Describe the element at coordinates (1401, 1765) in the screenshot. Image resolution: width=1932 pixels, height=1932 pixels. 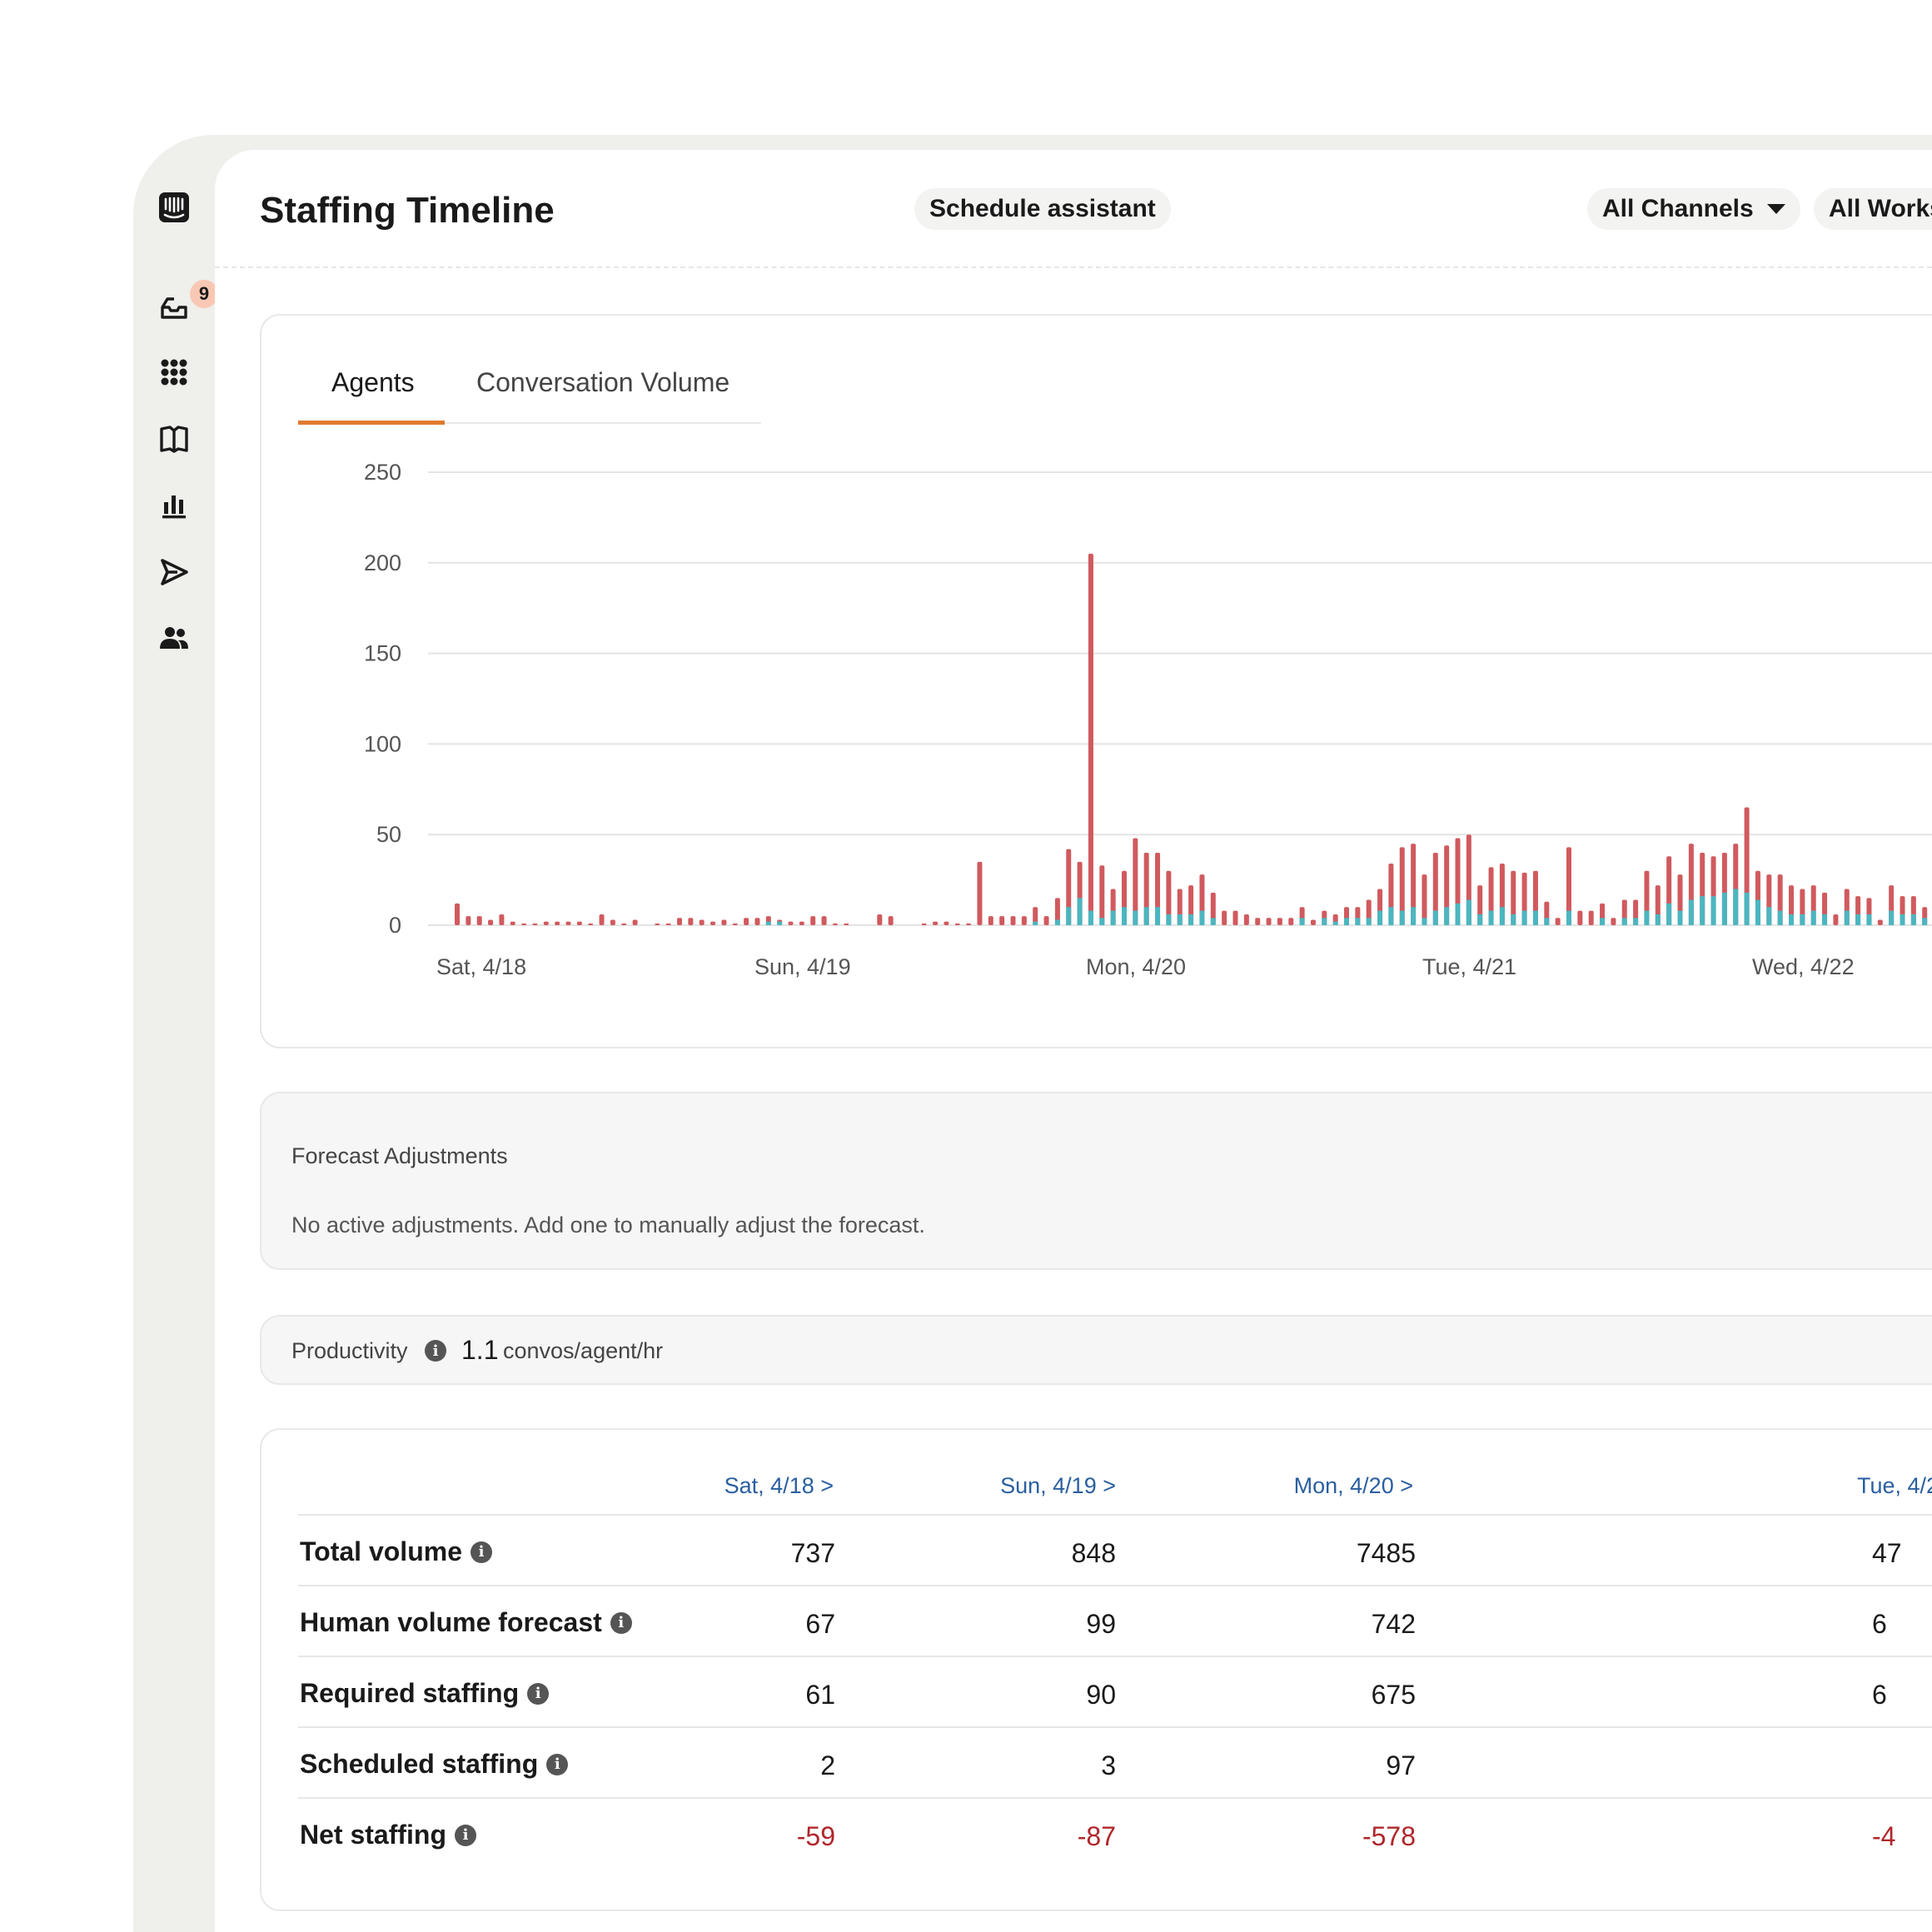
I see `table-cell: 97` at that location.